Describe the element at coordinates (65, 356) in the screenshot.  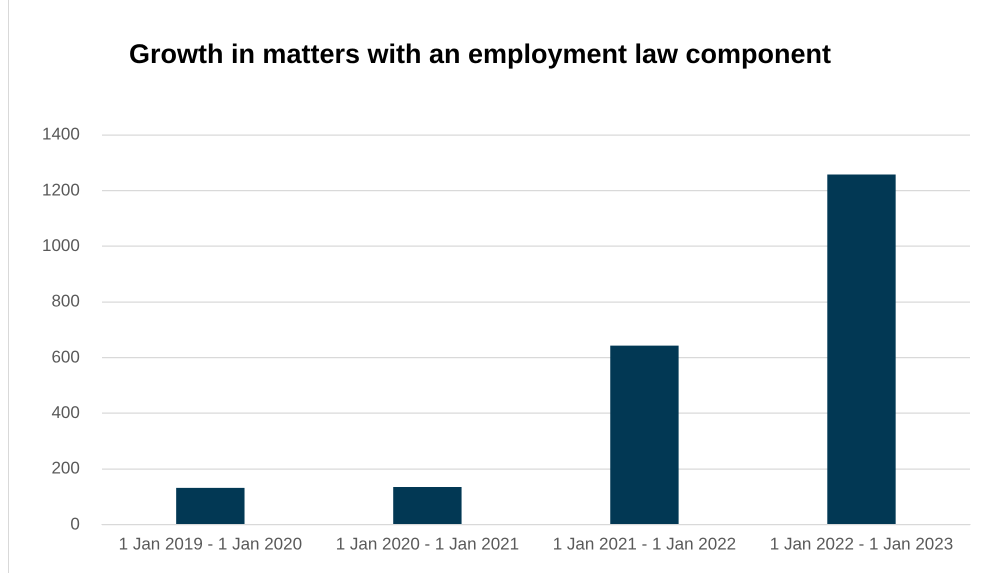
I see `y-tick-label: 600` at that location.